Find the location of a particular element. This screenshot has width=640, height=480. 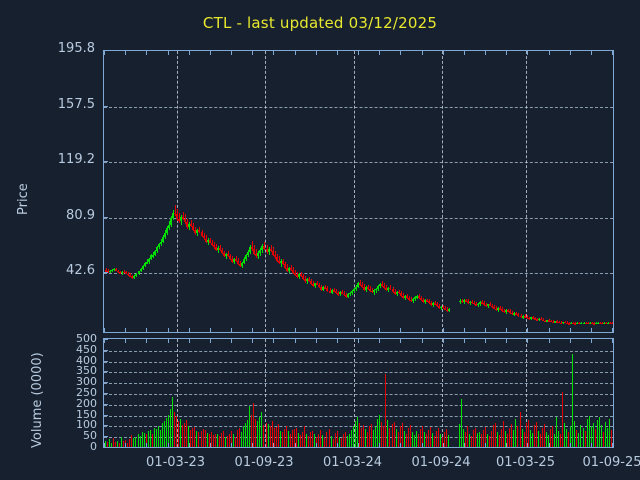

volume-gridline-v is located at coordinates (442, 393).